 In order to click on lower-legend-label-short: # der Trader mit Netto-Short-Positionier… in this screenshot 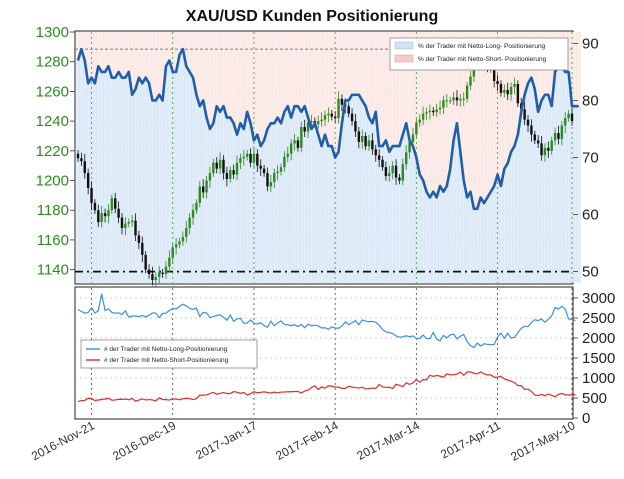, I will do `click(166, 360)`.